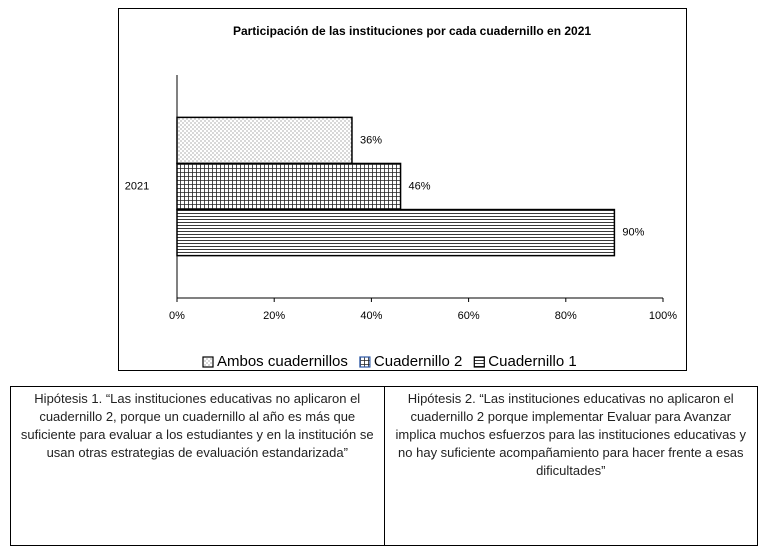  Describe the element at coordinates (371, 140) in the screenshot. I see `data-label: 36%` at that location.